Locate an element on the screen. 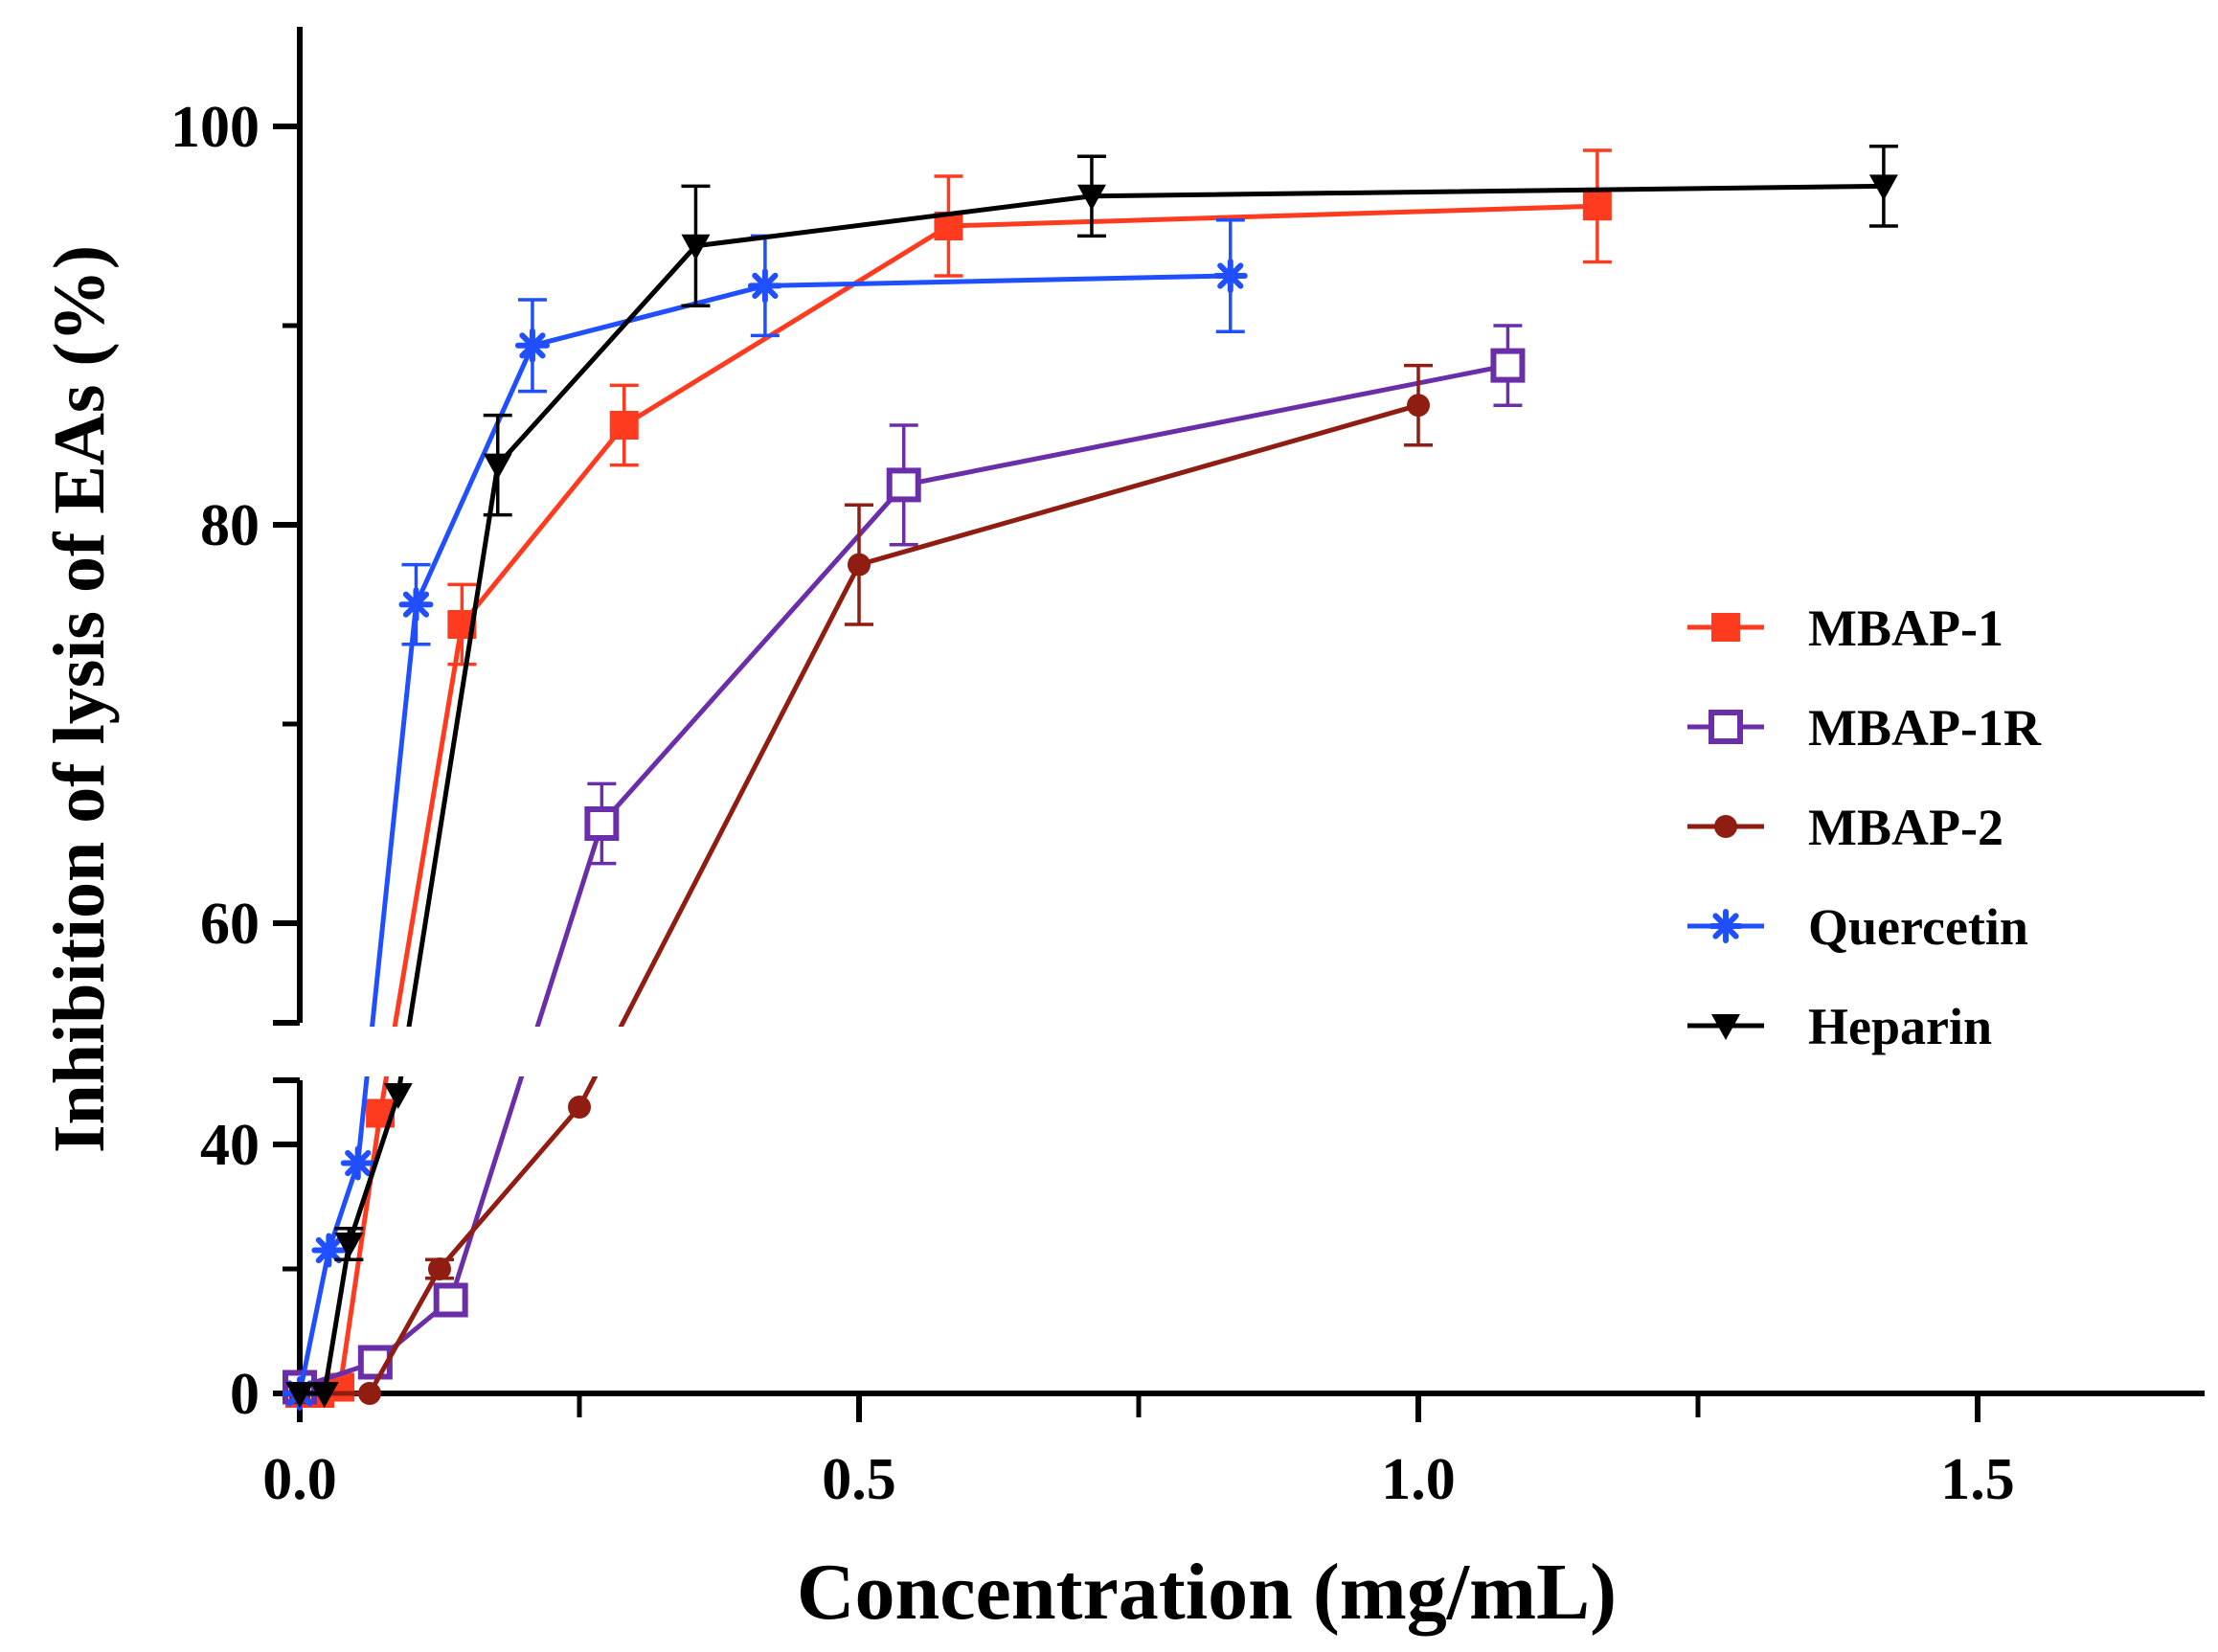  x-tick-label: 0.0 is located at coordinates (299, 1480).